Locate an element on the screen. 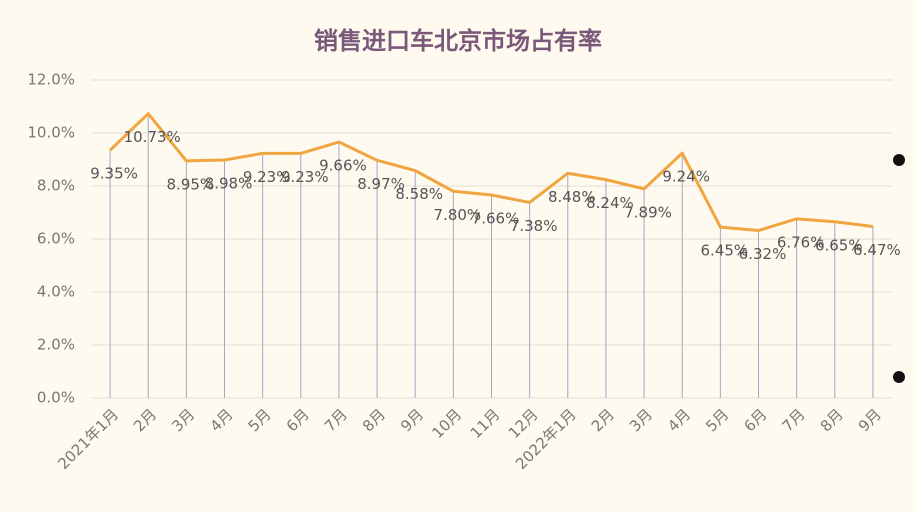 Image resolution: width=916 pixels, height=512 pixels. data-label: 7.89% is located at coordinates (648, 212).